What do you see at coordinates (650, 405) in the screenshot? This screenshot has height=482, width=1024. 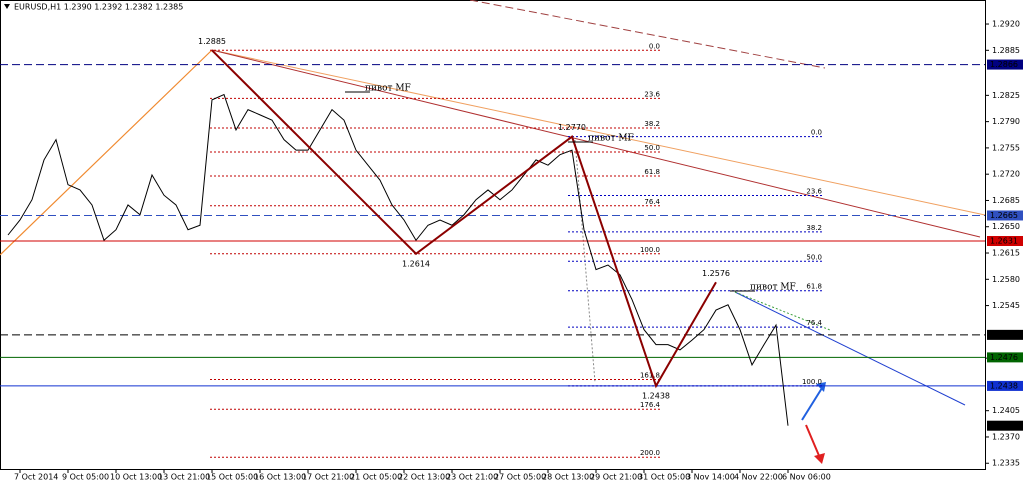 I see `fib-label: 176.4` at bounding box center [650, 405].